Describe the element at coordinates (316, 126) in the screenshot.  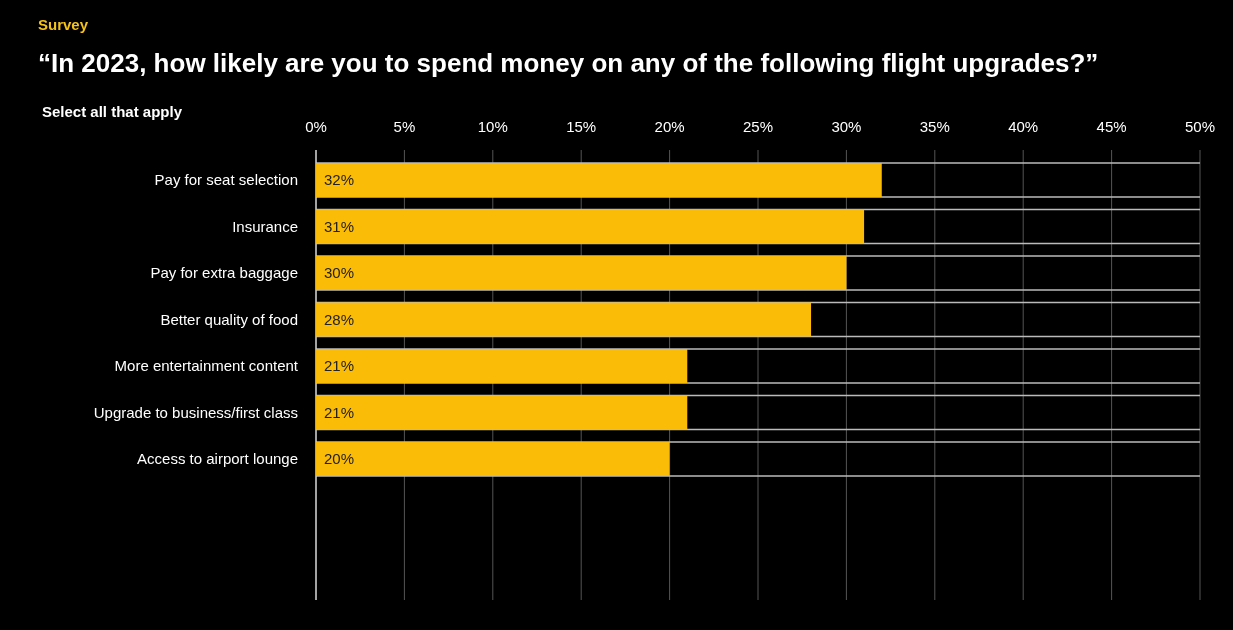
I see `x-tick-label: 0%` at that location.